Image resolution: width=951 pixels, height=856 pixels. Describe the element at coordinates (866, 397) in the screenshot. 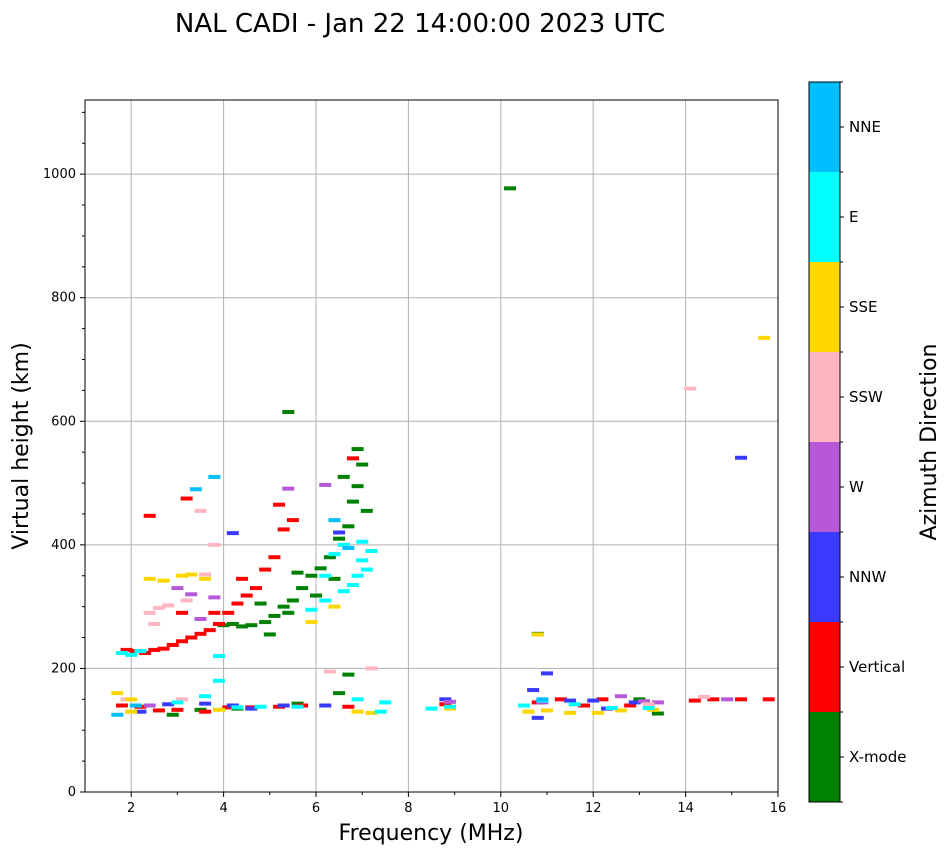

I see `colorbar-tick-label: SSW` at that location.